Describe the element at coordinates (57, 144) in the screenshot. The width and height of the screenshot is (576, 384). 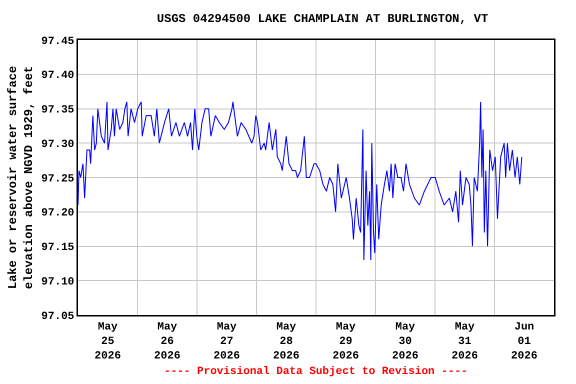
I see `y-tick-label: 97.30` at that location.